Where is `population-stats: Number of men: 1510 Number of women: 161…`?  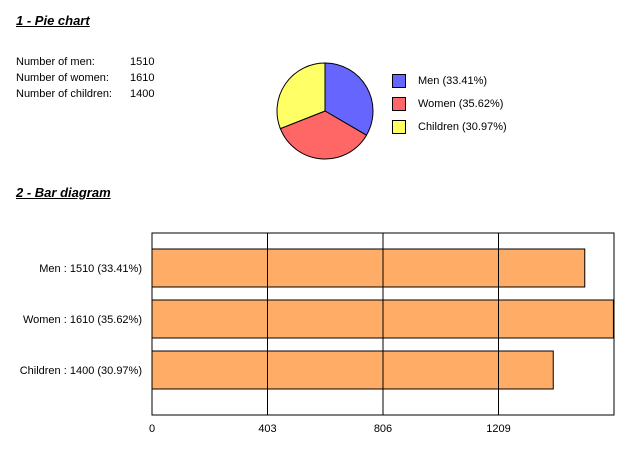 population-stats: Number of men: 1510 Number of women: 161… is located at coordinates (85, 80).